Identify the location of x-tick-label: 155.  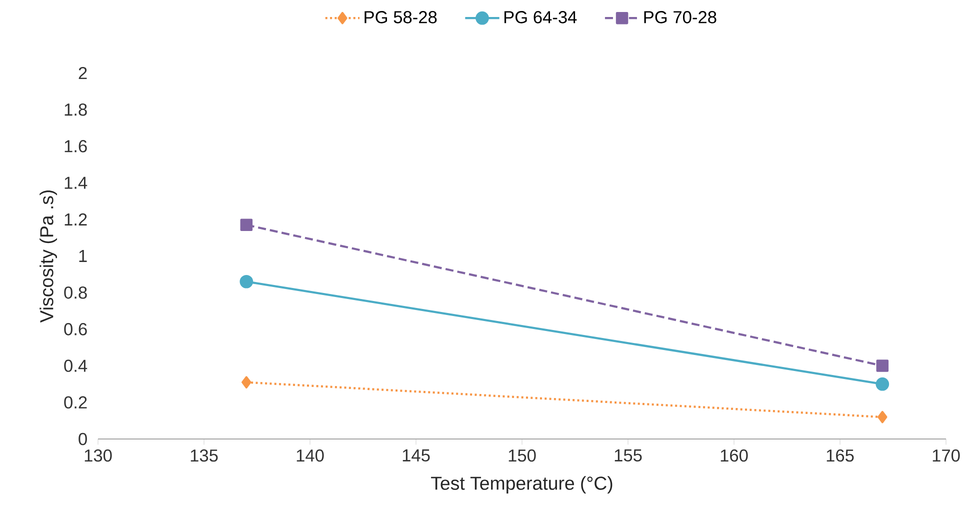
(628, 455).